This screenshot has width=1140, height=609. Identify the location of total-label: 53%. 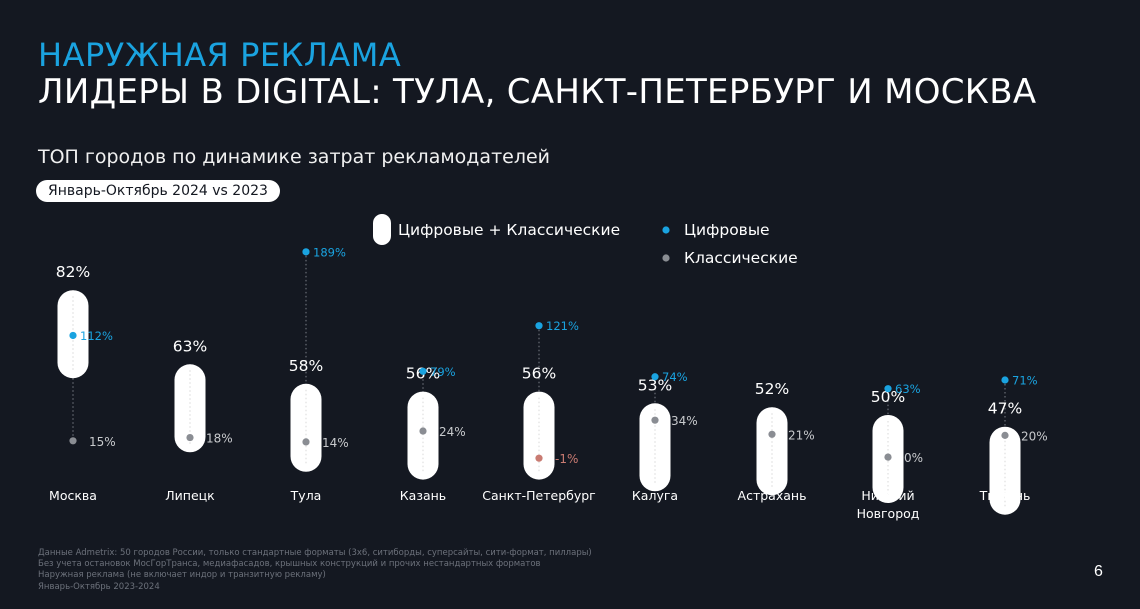
(655, 385).